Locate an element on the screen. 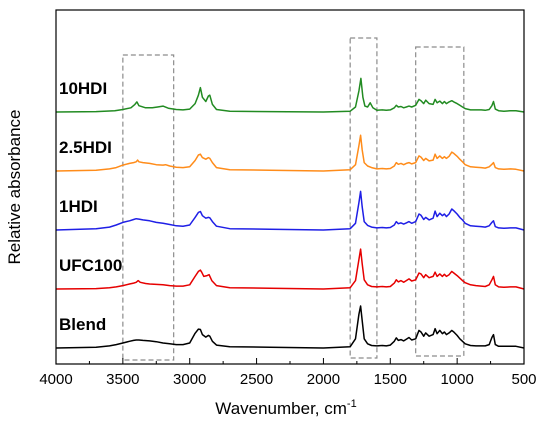 Image resolution: width=550 pixels, height=440 pixels. series-line-10hdi is located at coordinates (290, 95).